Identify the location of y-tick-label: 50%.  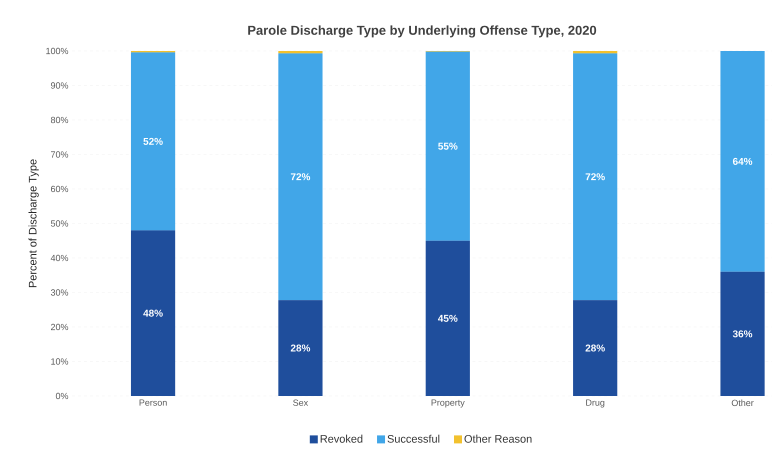
(59, 223).